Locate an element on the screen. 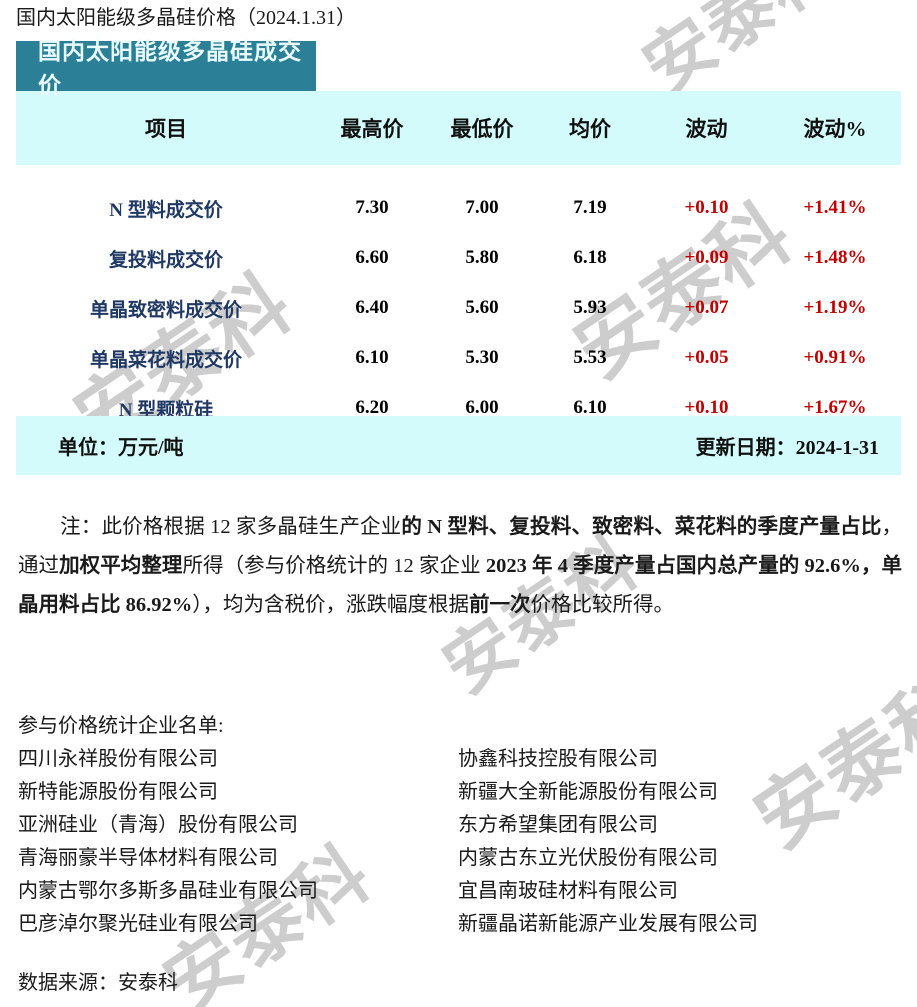  row-high: 6.40 is located at coordinates (372, 307).